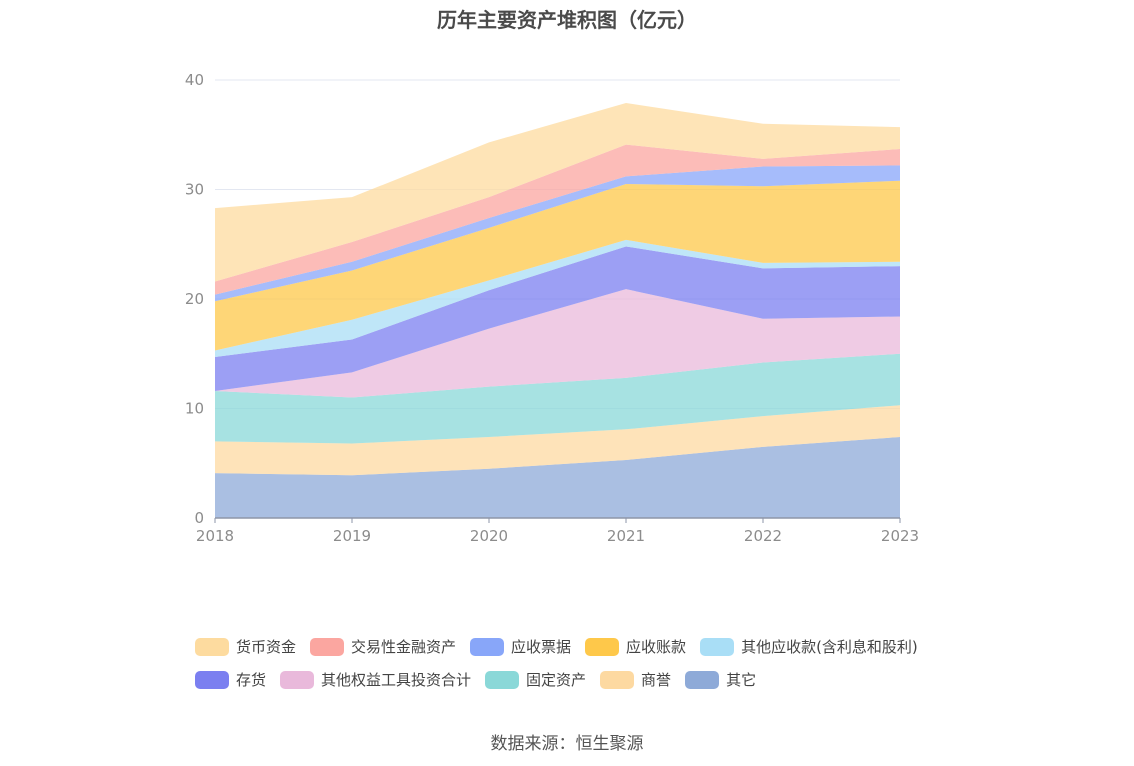 This screenshot has width=1134, height=766. Describe the element at coordinates (595, 679) in the screenshot. I see `legend-row: 存货 其他权益工具投资合计 固定资产 商誉 其它` at that location.